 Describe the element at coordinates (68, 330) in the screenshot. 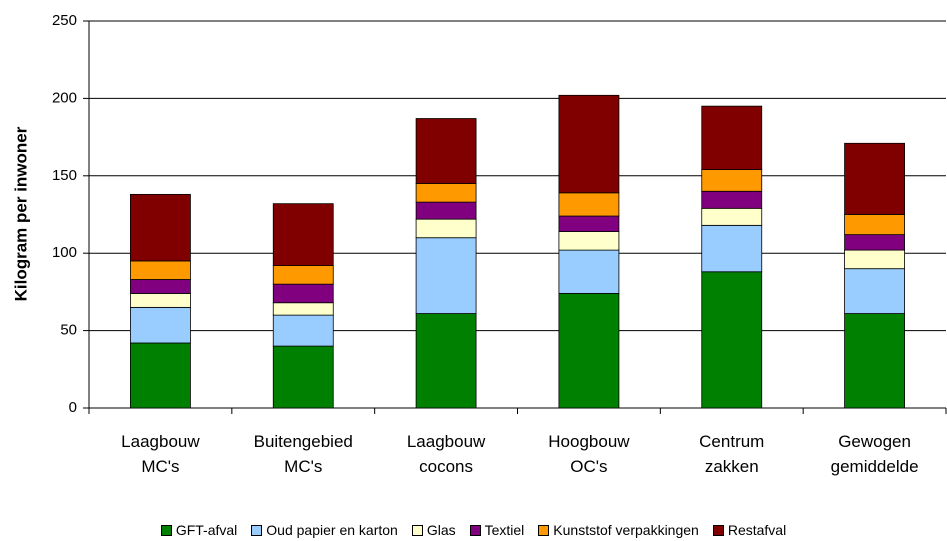

I see `y-tick-label: 50` at that location.